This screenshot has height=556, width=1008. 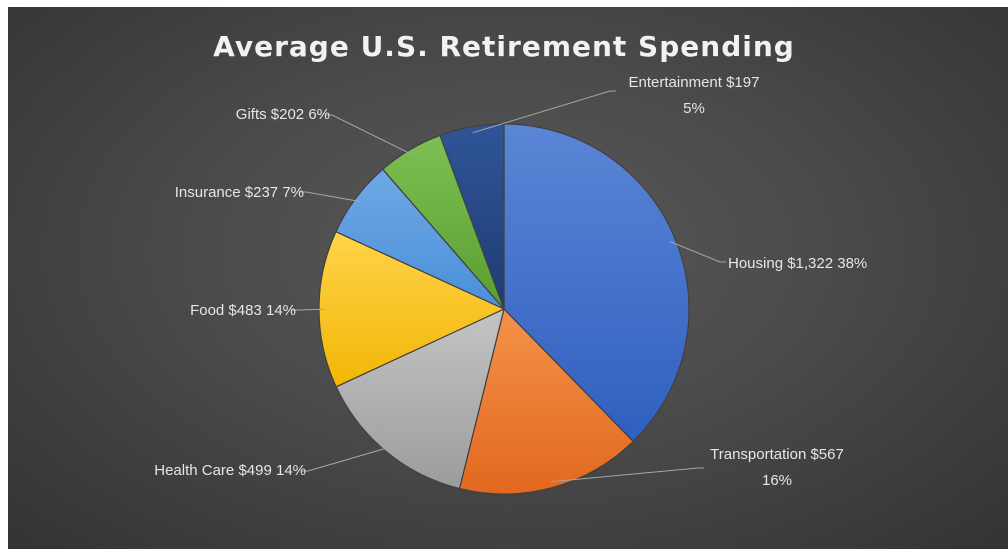 I want to click on data-label-health-care: Health Care $499 14%, so click(x=230, y=470).